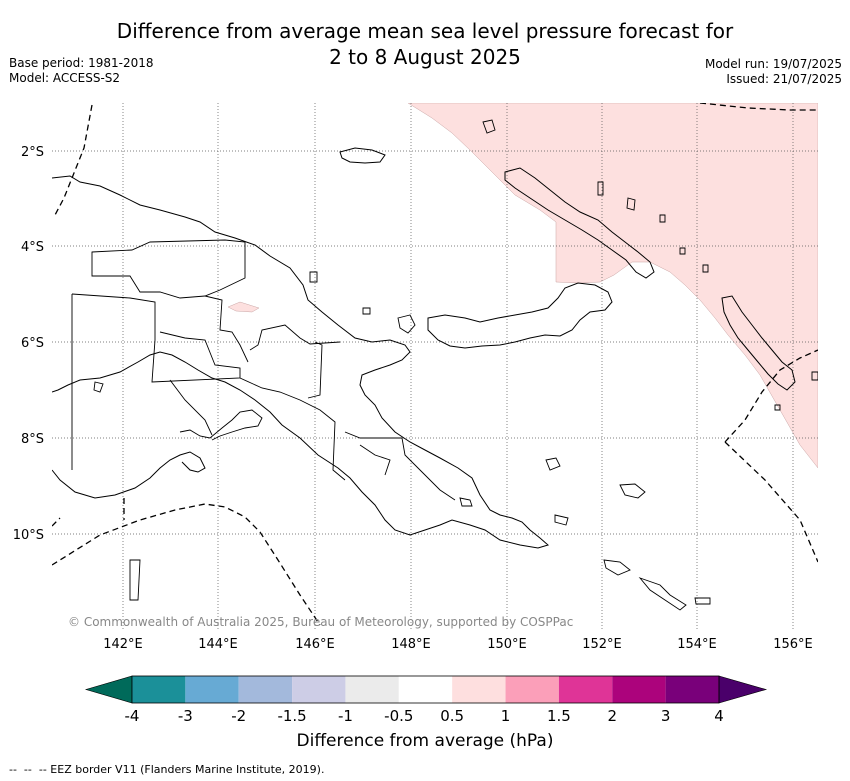 The width and height of the screenshot is (850, 781). What do you see at coordinates (32, 247) in the screenshot?
I see `lat-label-4s: 4°S` at bounding box center [32, 247].